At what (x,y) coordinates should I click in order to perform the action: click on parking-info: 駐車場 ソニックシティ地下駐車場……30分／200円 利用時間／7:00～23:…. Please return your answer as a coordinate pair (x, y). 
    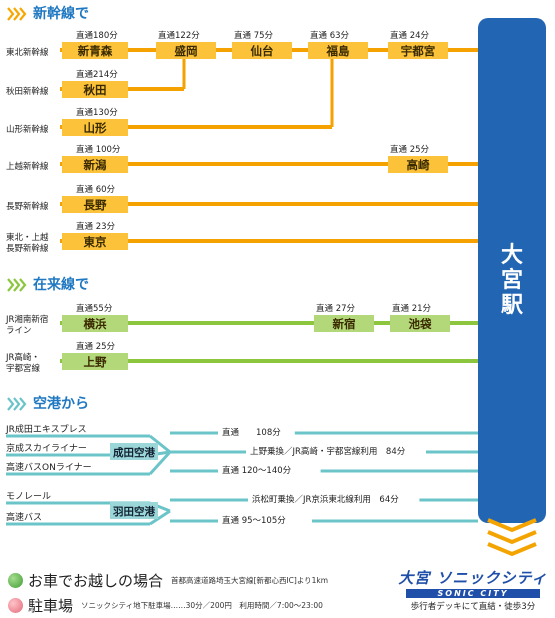
    Looking at the image, I should click on (165, 605).